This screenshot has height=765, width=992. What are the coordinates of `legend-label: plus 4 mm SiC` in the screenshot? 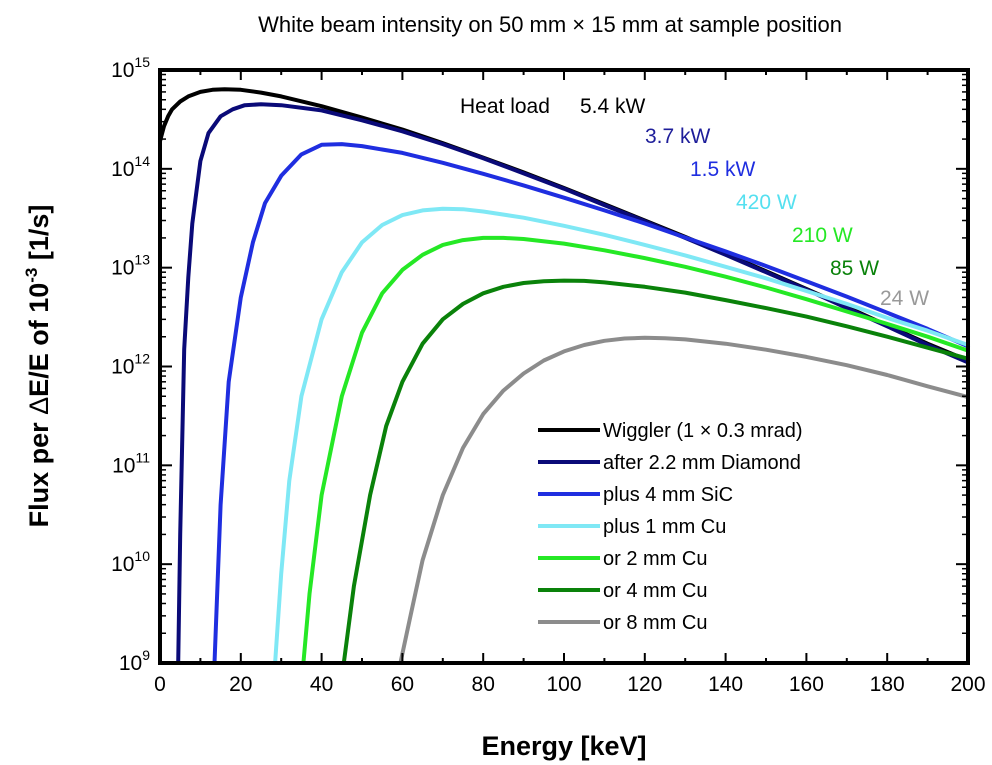 It's located at (668, 495).